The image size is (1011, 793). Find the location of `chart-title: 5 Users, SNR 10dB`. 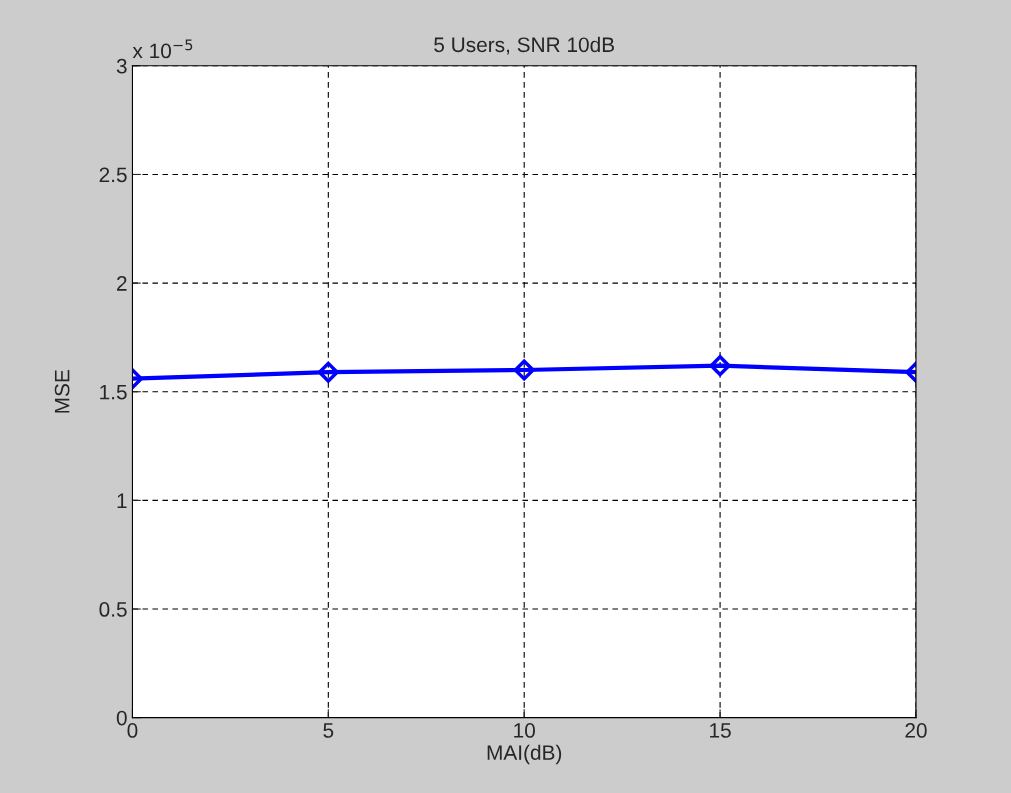

chart-title: 5 Users, SNR 10dB is located at coordinates (524, 45).